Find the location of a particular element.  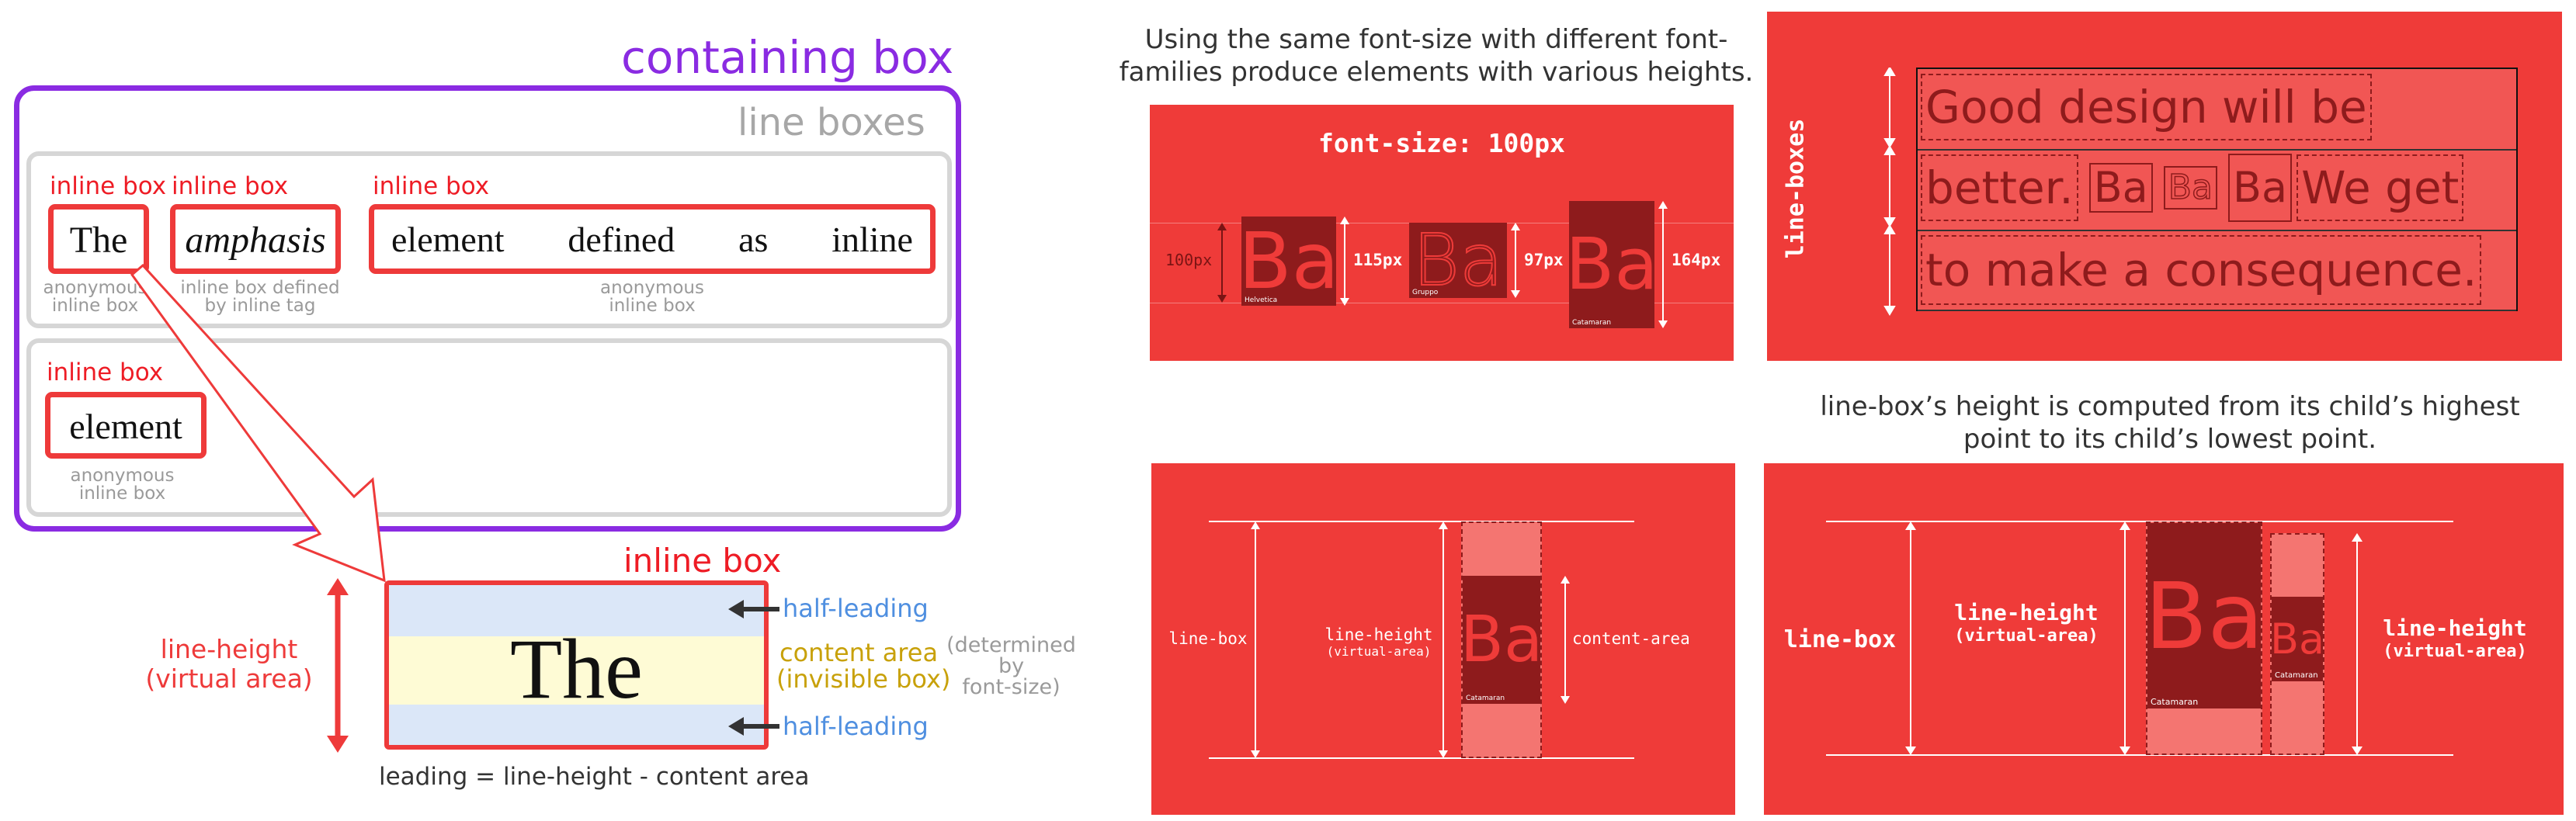

glyph-small: Ba is located at coordinates (2297, 638).